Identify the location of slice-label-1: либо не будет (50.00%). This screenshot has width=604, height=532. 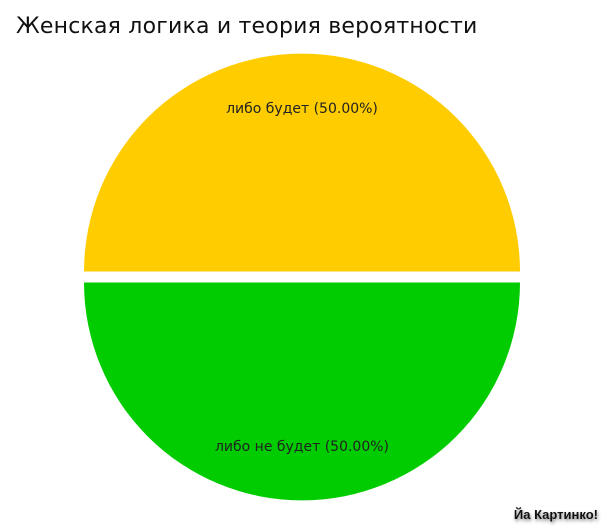
(302, 447).